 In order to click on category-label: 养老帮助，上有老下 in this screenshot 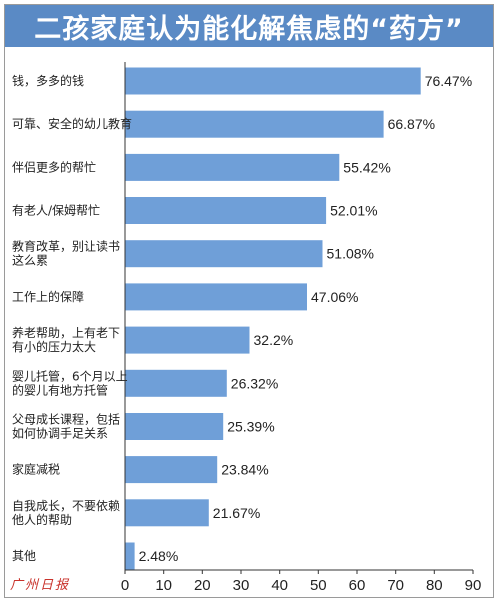, I will do `click(66, 332)`.